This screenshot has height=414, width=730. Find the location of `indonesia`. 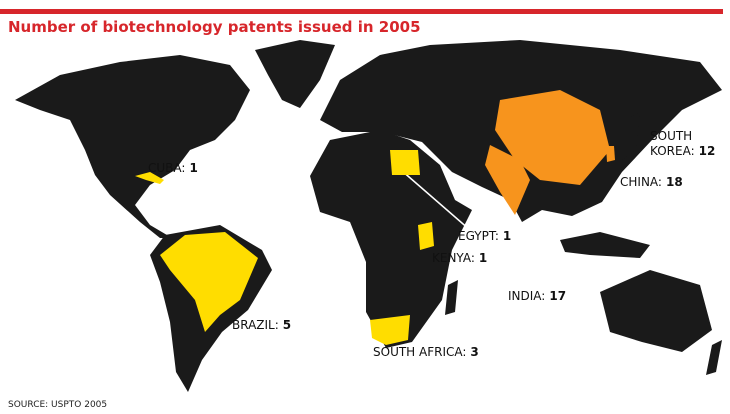

indonesia is located at coordinates (605, 245).